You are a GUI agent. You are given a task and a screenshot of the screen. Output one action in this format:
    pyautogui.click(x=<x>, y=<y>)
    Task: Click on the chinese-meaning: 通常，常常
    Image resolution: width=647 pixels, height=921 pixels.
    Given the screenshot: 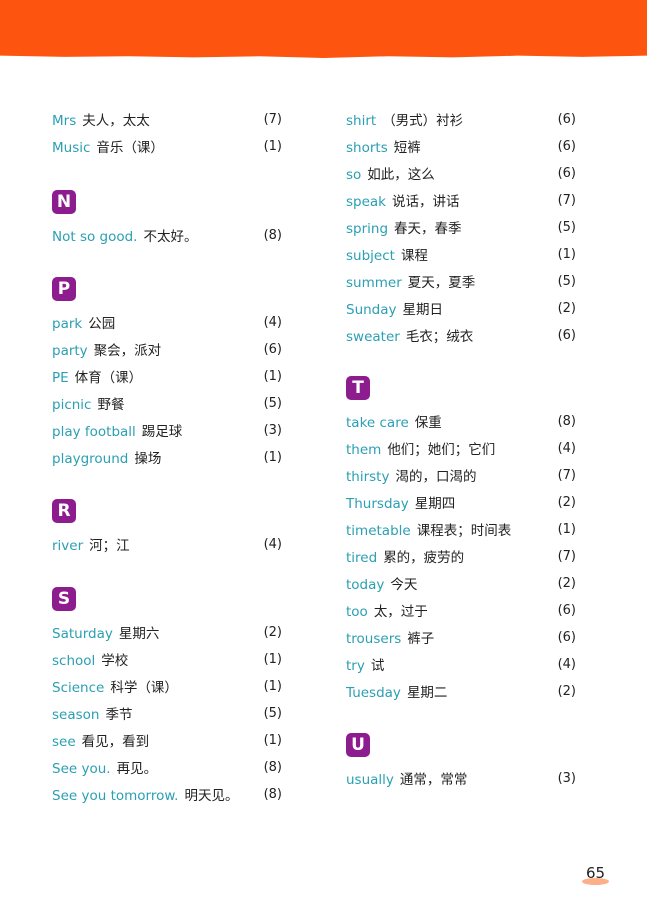 What is the action you would take?
    pyautogui.click(x=433, y=780)
    